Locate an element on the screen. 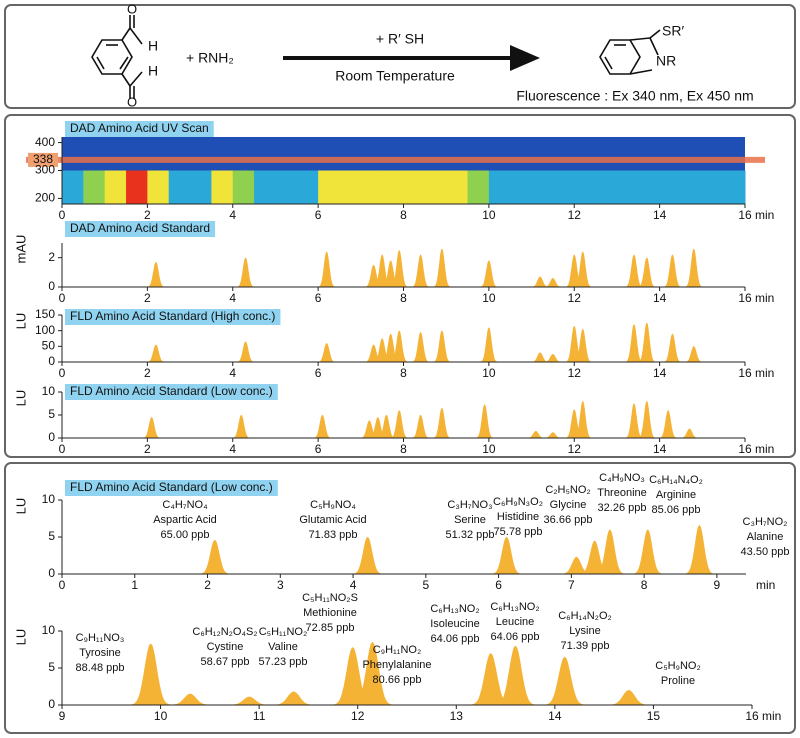 The image size is (800, 738). peak-formula: C₅H₁₁NO₂S is located at coordinates (330, 598).